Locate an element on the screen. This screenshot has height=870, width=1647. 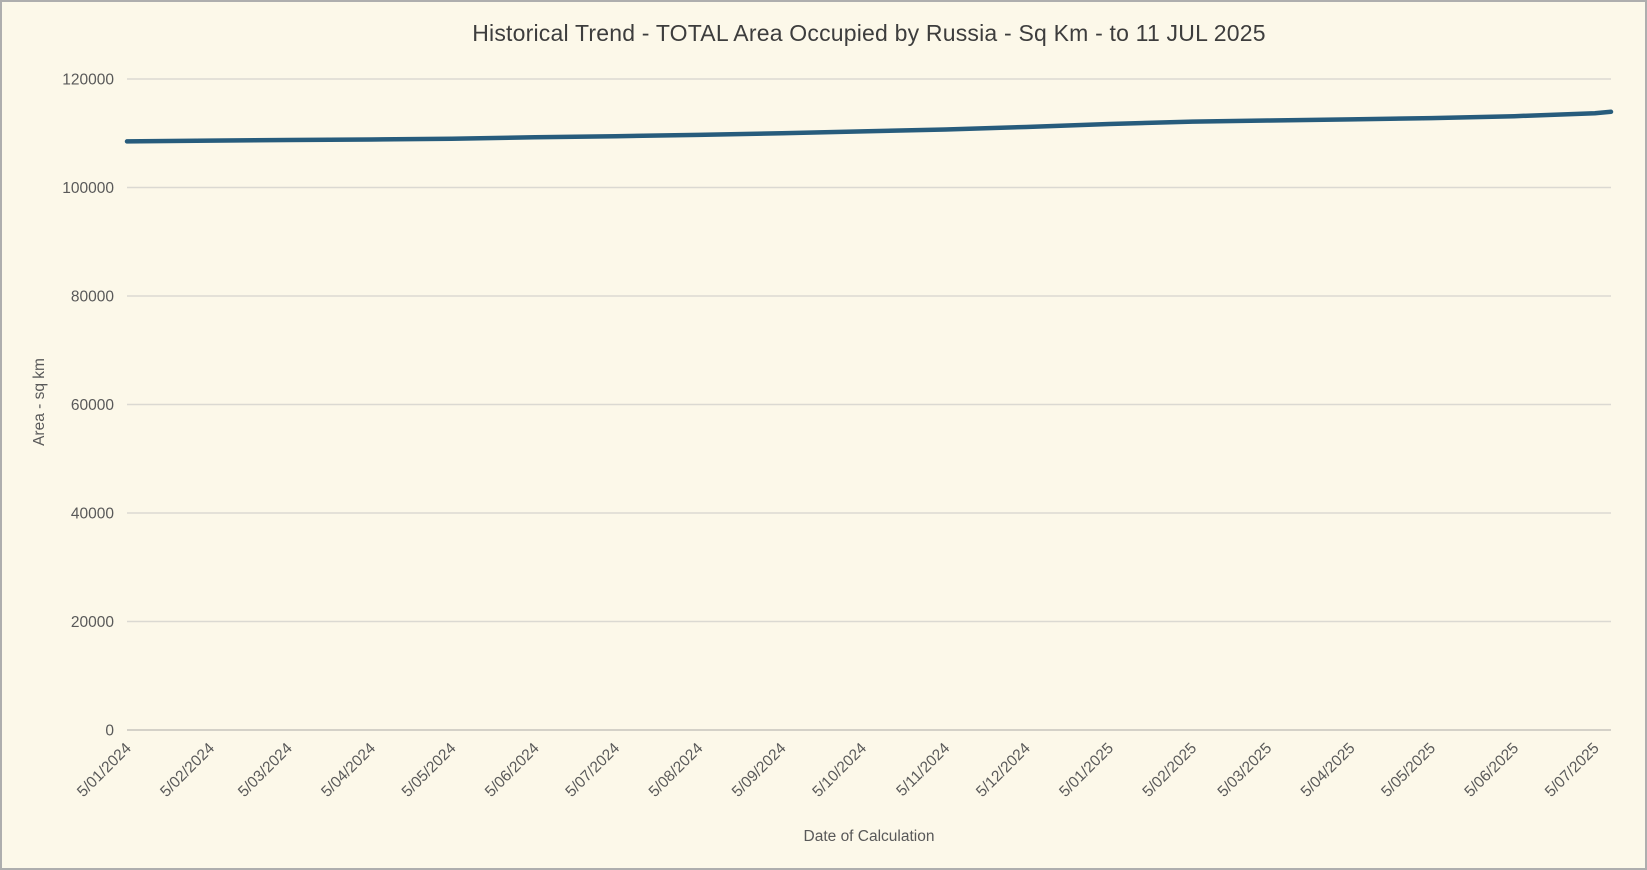
x-tick-label: 5/07/2024 is located at coordinates (592, 770).